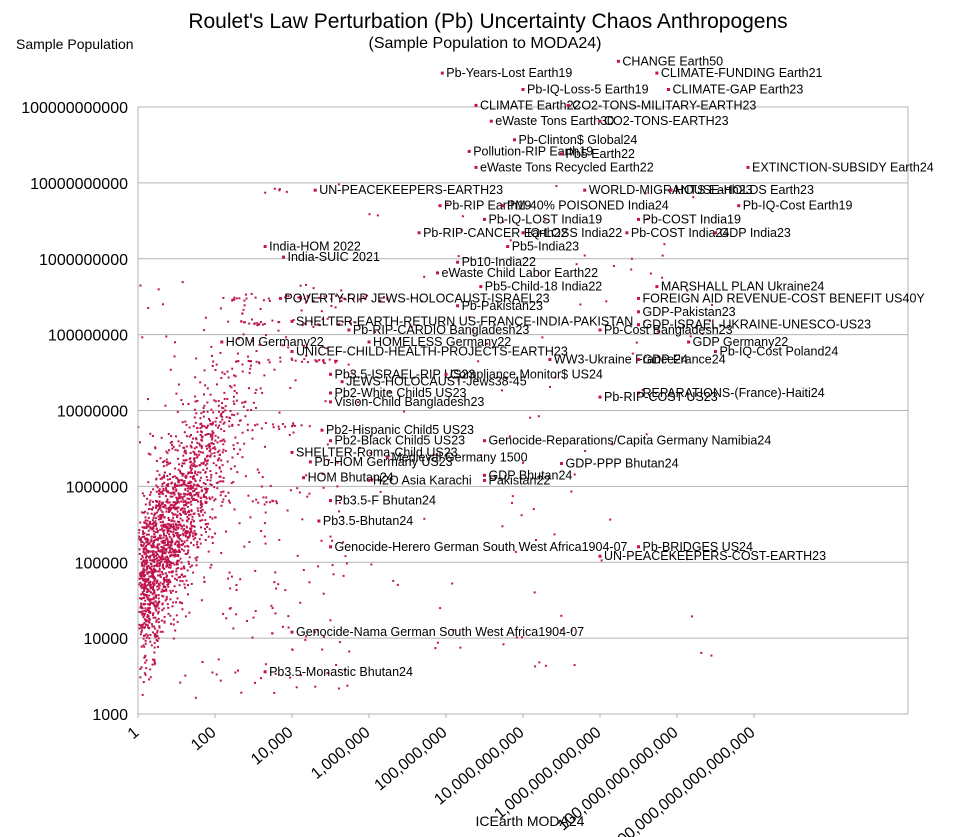  What do you see at coordinates (545, 247) in the screenshot?
I see `annotation-label: Pb5-India23` at bounding box center [545, 247].